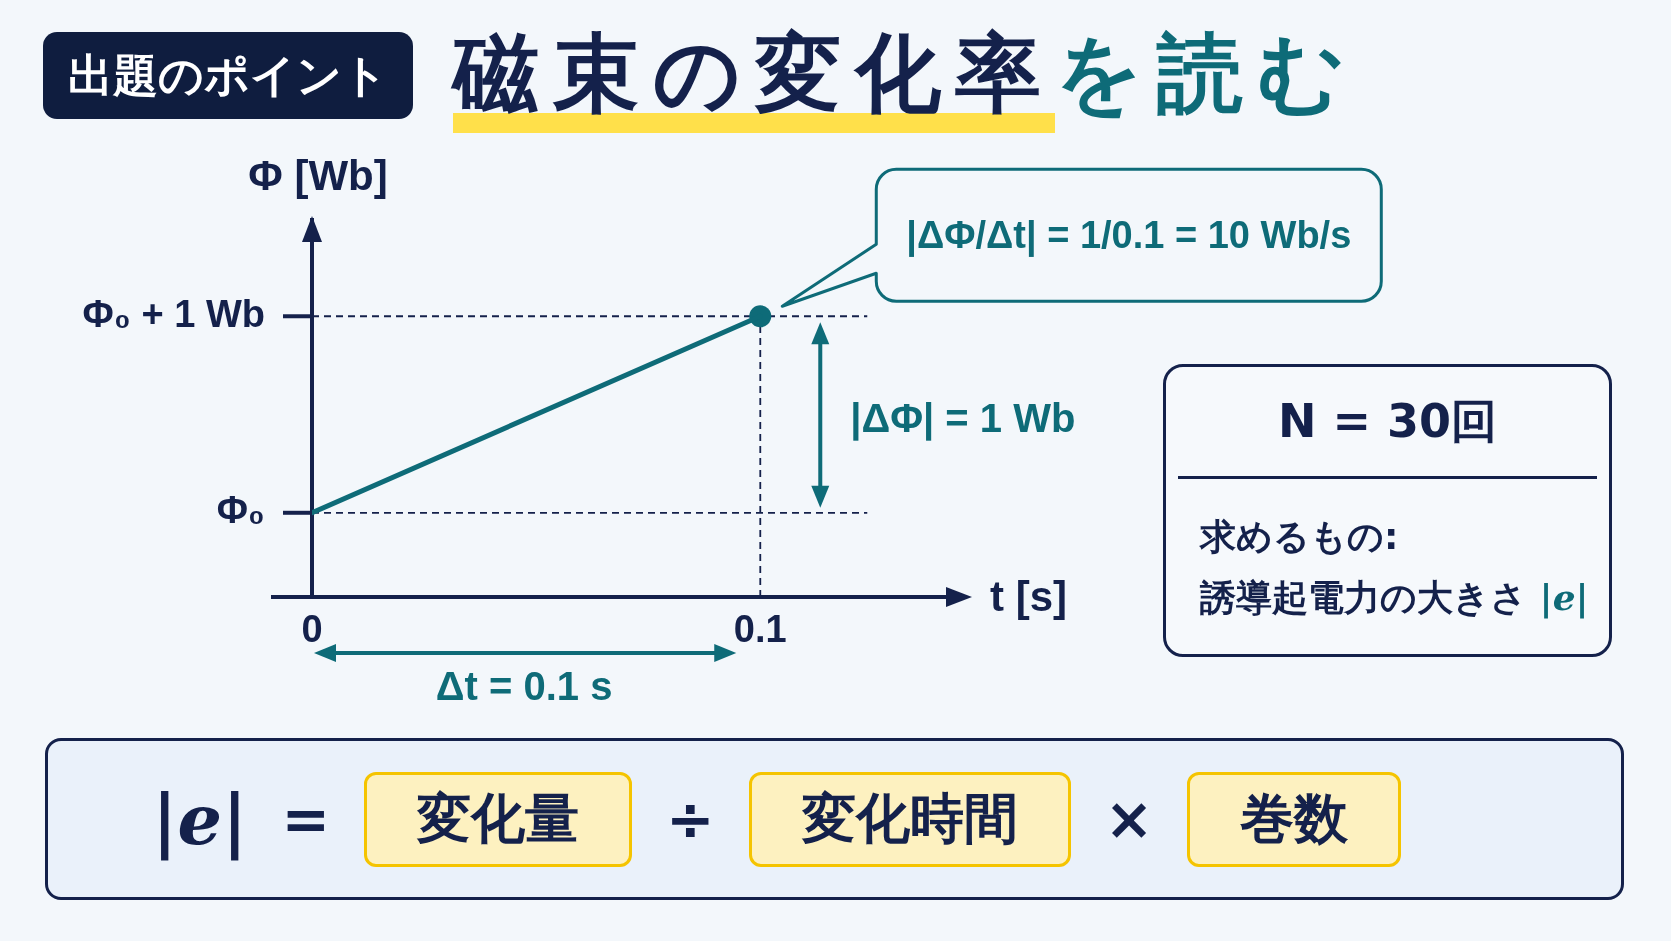 The image size is (1671, 941). What do you see at coordinates (228, 75) in the screenshot?
I see `text: 出題のポイント` at bounding box center [228, 75].